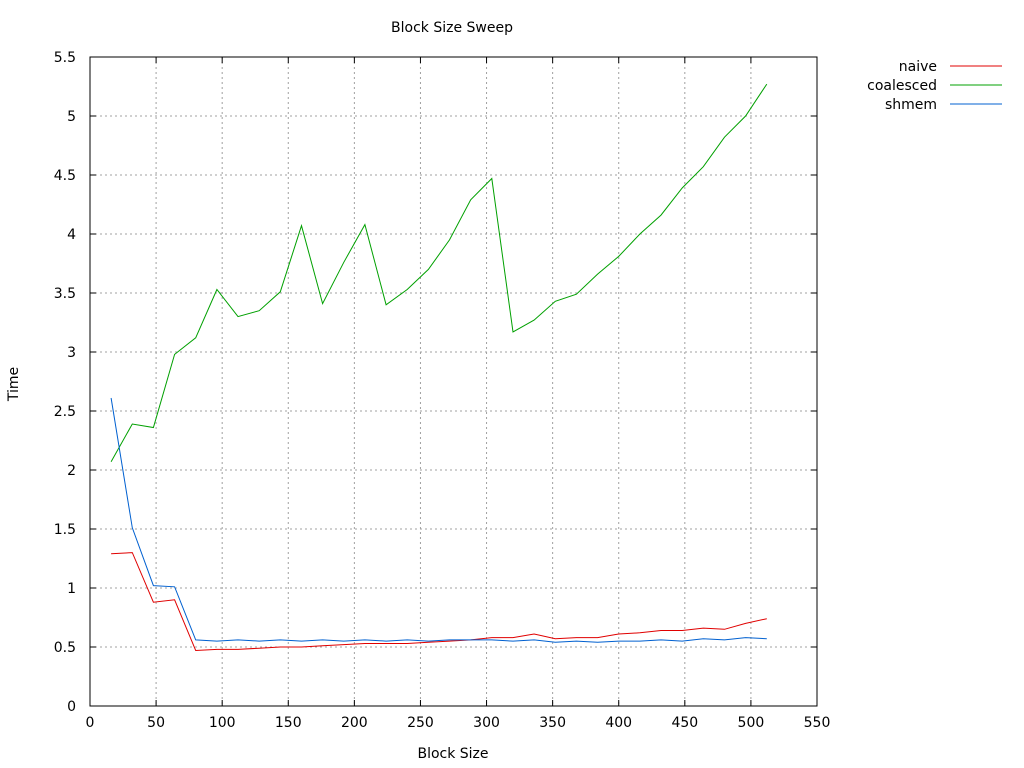 This screenshot has width=1024, height=768. Describe the element at coordinates (71, 117) in the screenshot. I see `y-tick-label: 5` at that location.